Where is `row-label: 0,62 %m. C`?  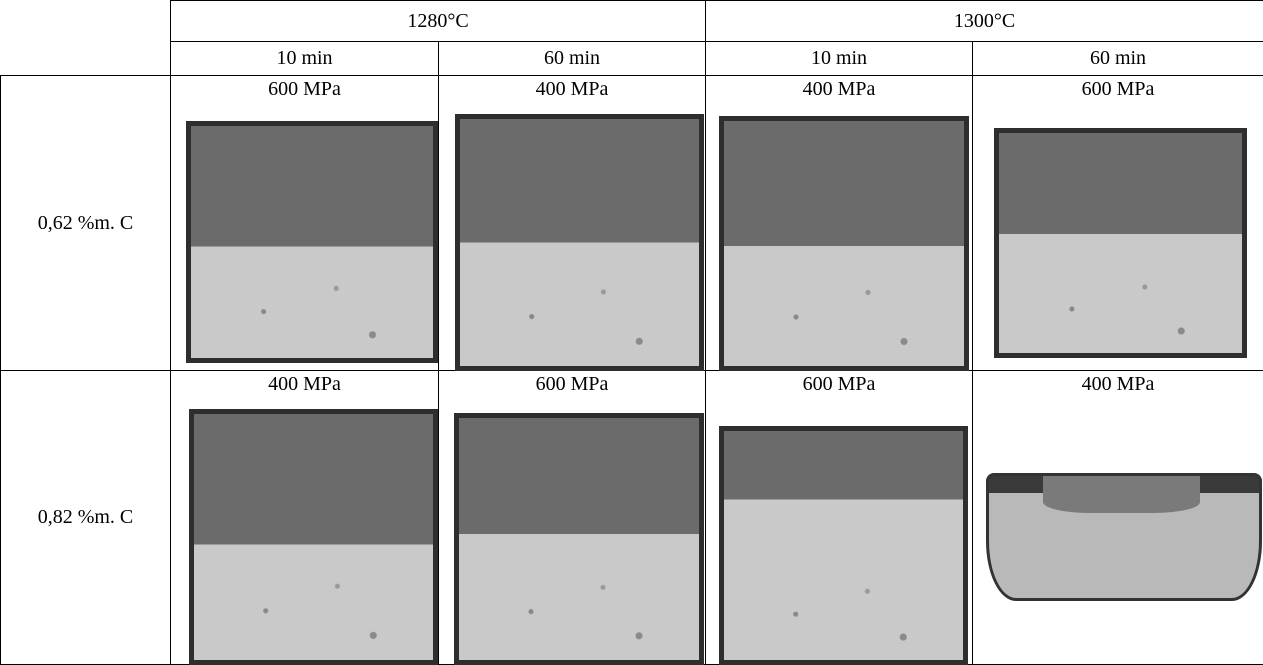
row-label: 0,62 %m. C is located at coordinates (86, 223).